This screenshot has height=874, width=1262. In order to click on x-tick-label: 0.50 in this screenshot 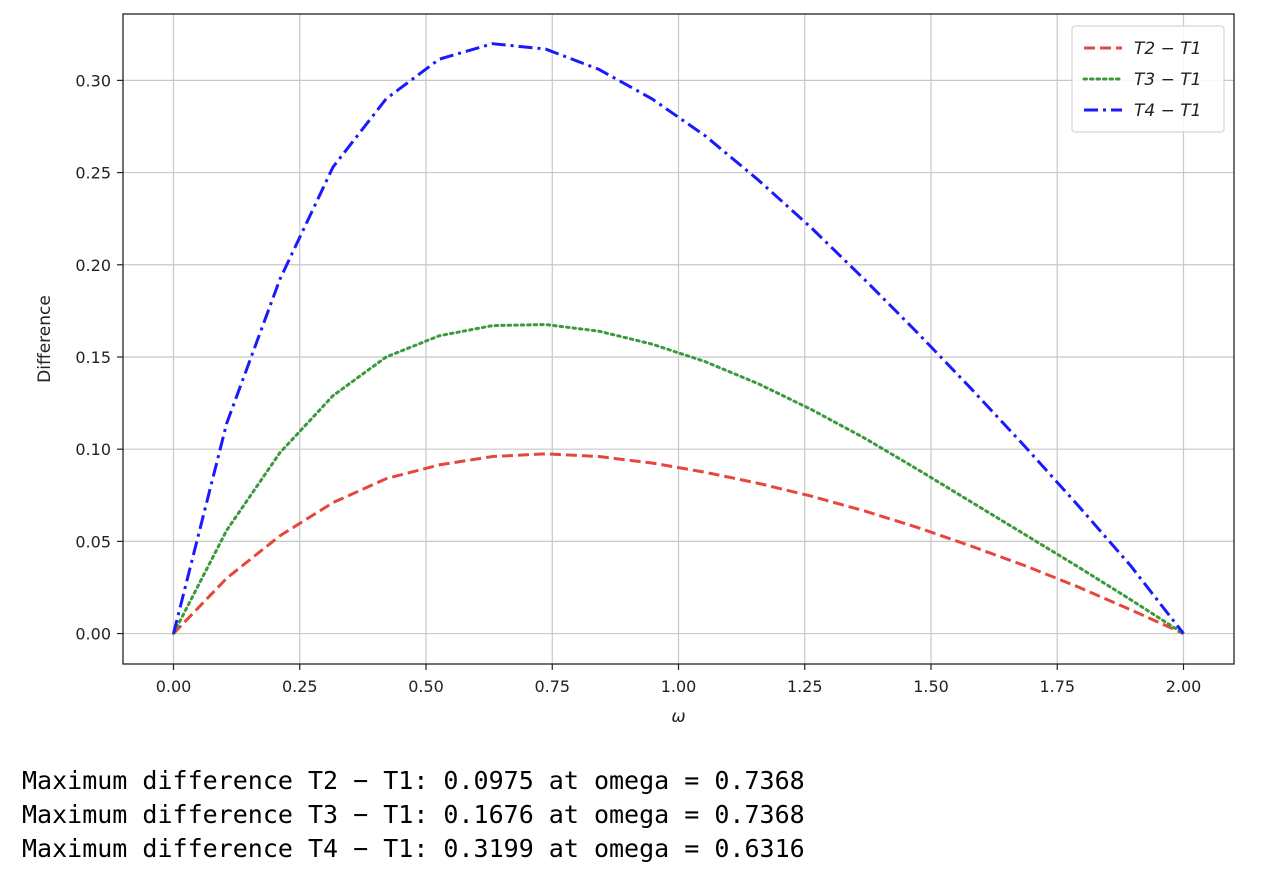, I will do `click(426, 686)`.